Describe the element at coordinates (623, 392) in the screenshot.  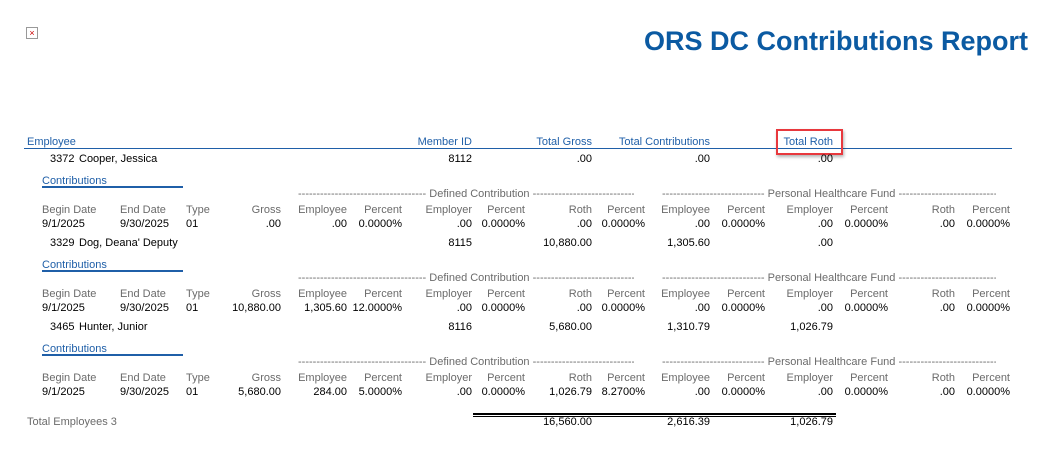
I see `cell-dc-roth-percent: 8.2700%` at that location.